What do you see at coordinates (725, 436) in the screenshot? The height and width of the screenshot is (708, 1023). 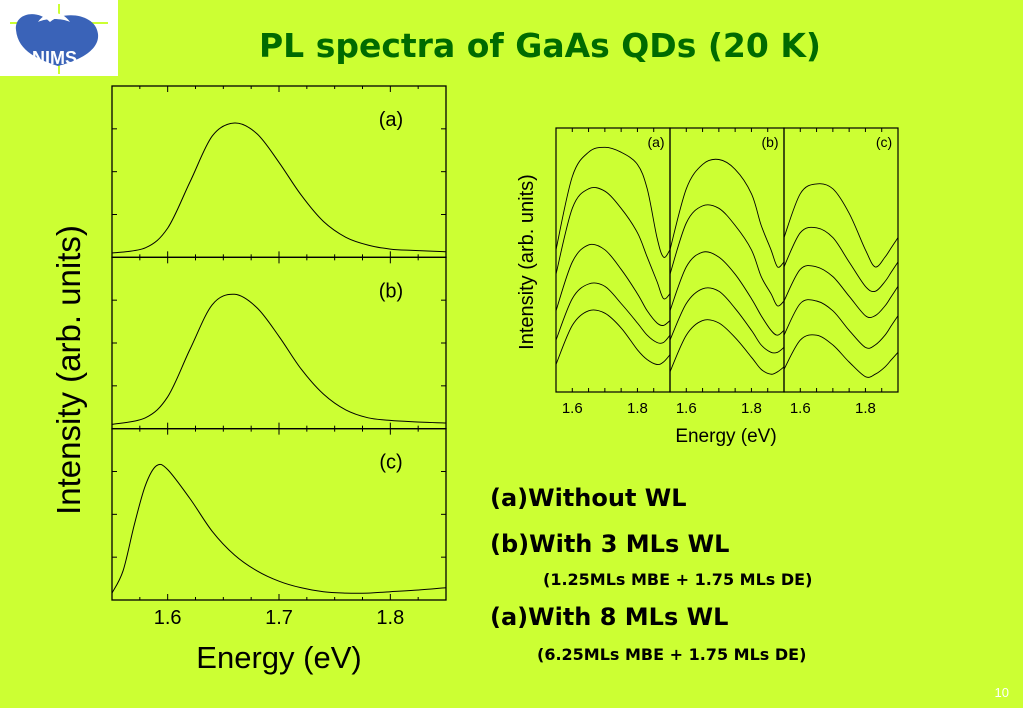 I see `right-x-axis-label: Energy (eV)` at bounding box center [725, 436].